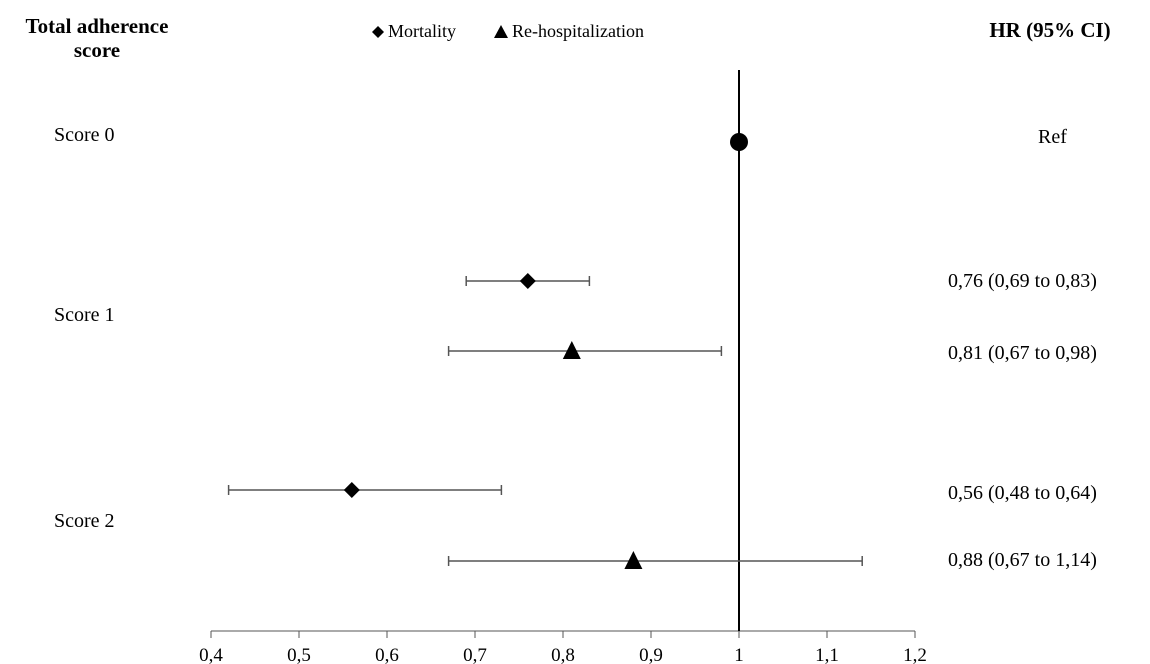 The image size is (1150, 664). Describe the element at coordinates (651, 654) in the screenshot. I see `x-tick-label: 0,9` at that location.